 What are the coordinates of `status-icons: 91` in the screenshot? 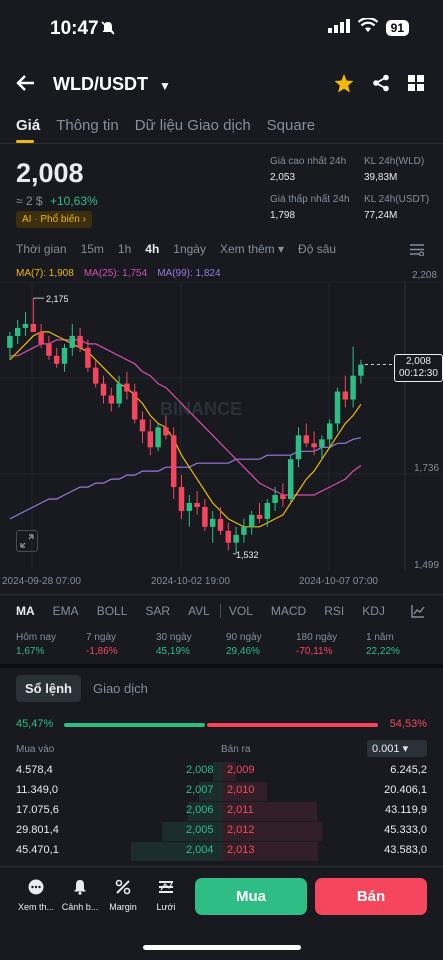 It's located at (368, 27).